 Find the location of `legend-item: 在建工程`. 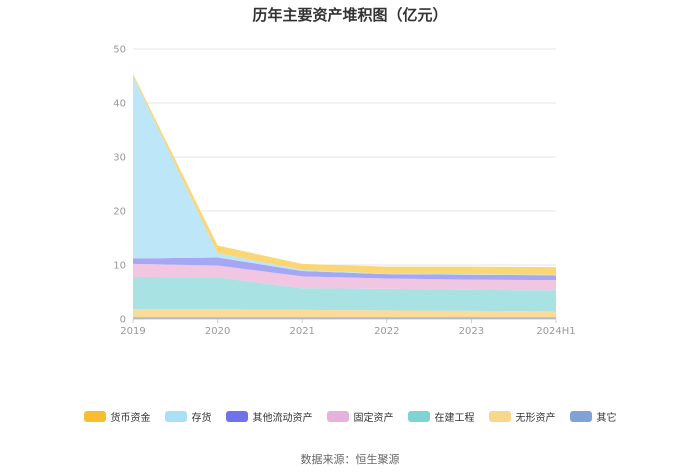

legend-item: 在建工程 is located at coordinates (441, 416).